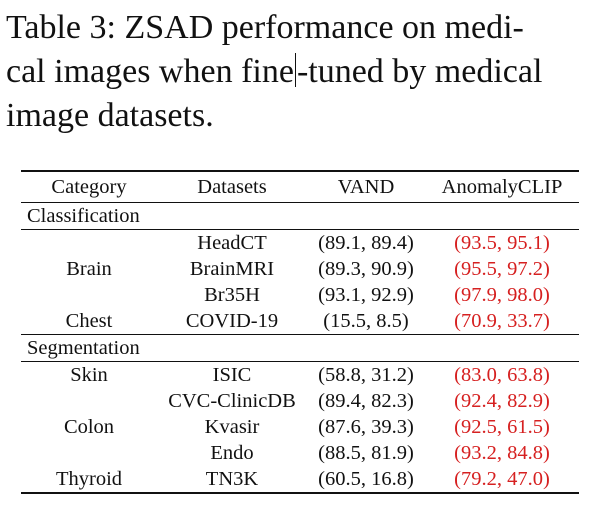  Describe the element at coordinates (300, 375) in the screenshot. I see `table-row: Skin ISIC (58.8, 31.2) (83.0, 63.8)` at that location.